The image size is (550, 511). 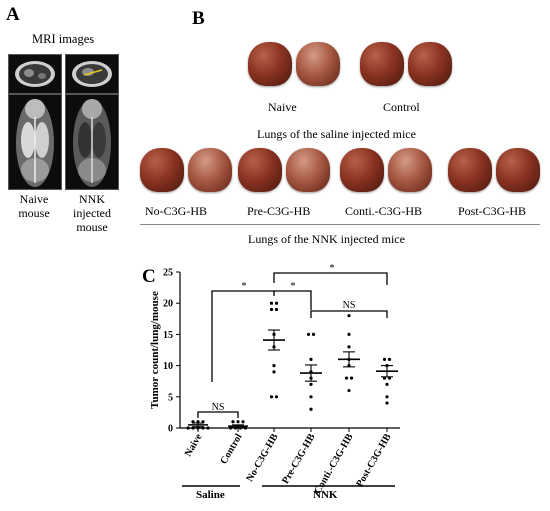 I want to click on mri-title: MRI images, so click(x=63, y=39).